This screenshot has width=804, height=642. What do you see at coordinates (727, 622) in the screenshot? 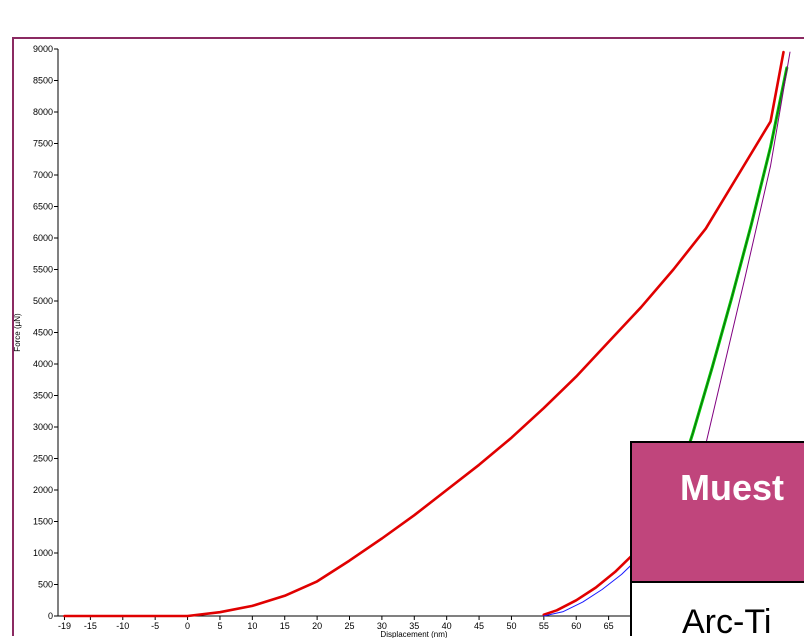
I see `sample-info-value: Arc-Ti` at bounding box center [727, 622].